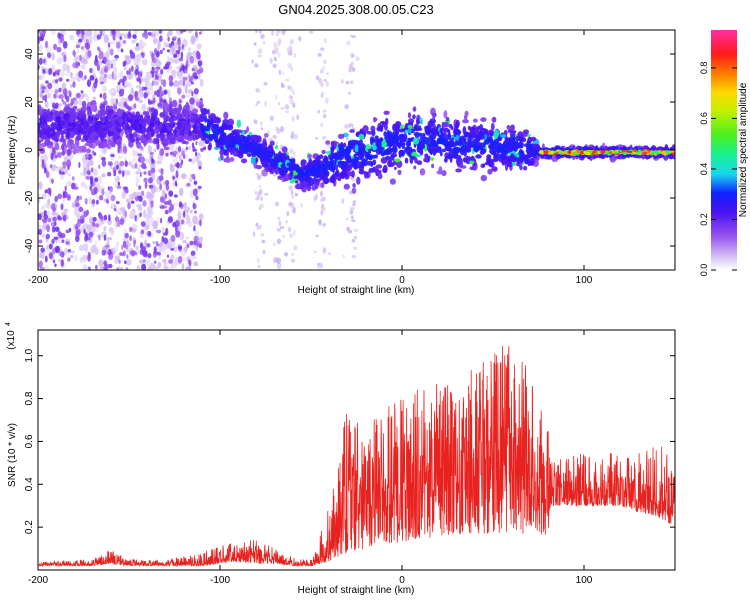  I want to click on spectrogram-line-blob, so click(630, 152).